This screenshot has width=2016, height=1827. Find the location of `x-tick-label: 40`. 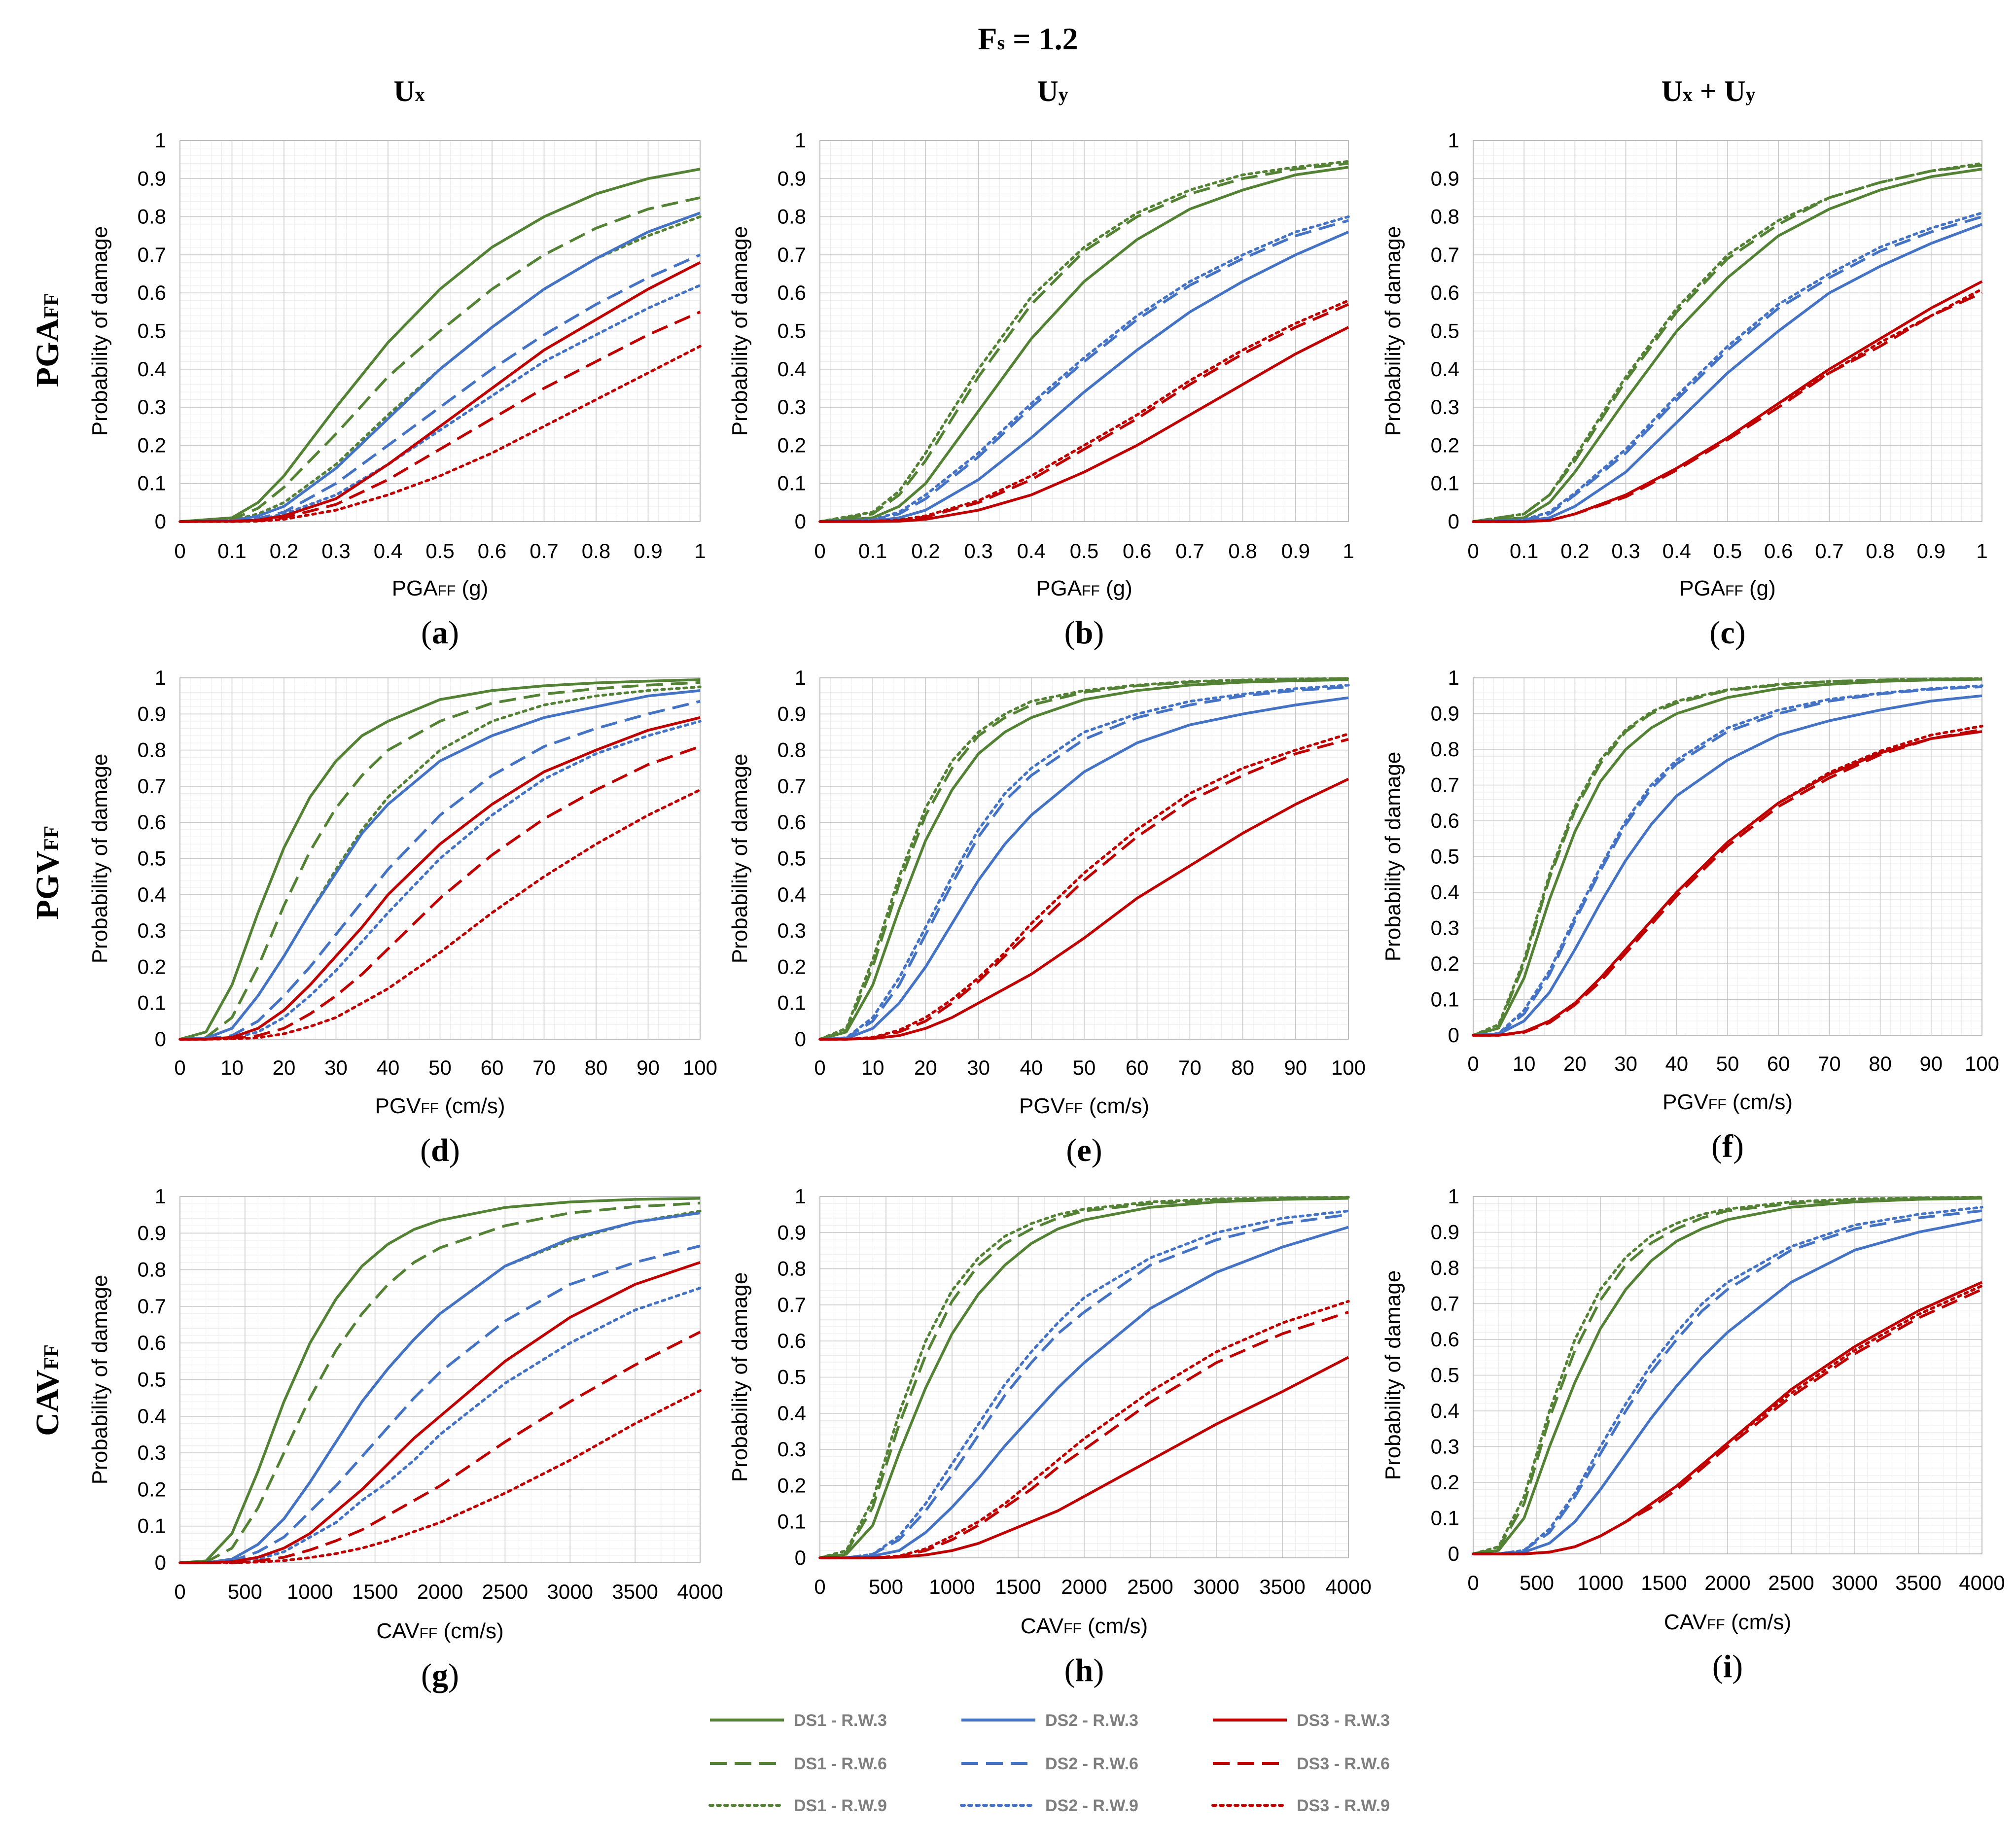

x-tick-label: 40 is located at coordinates (1031, 1067).